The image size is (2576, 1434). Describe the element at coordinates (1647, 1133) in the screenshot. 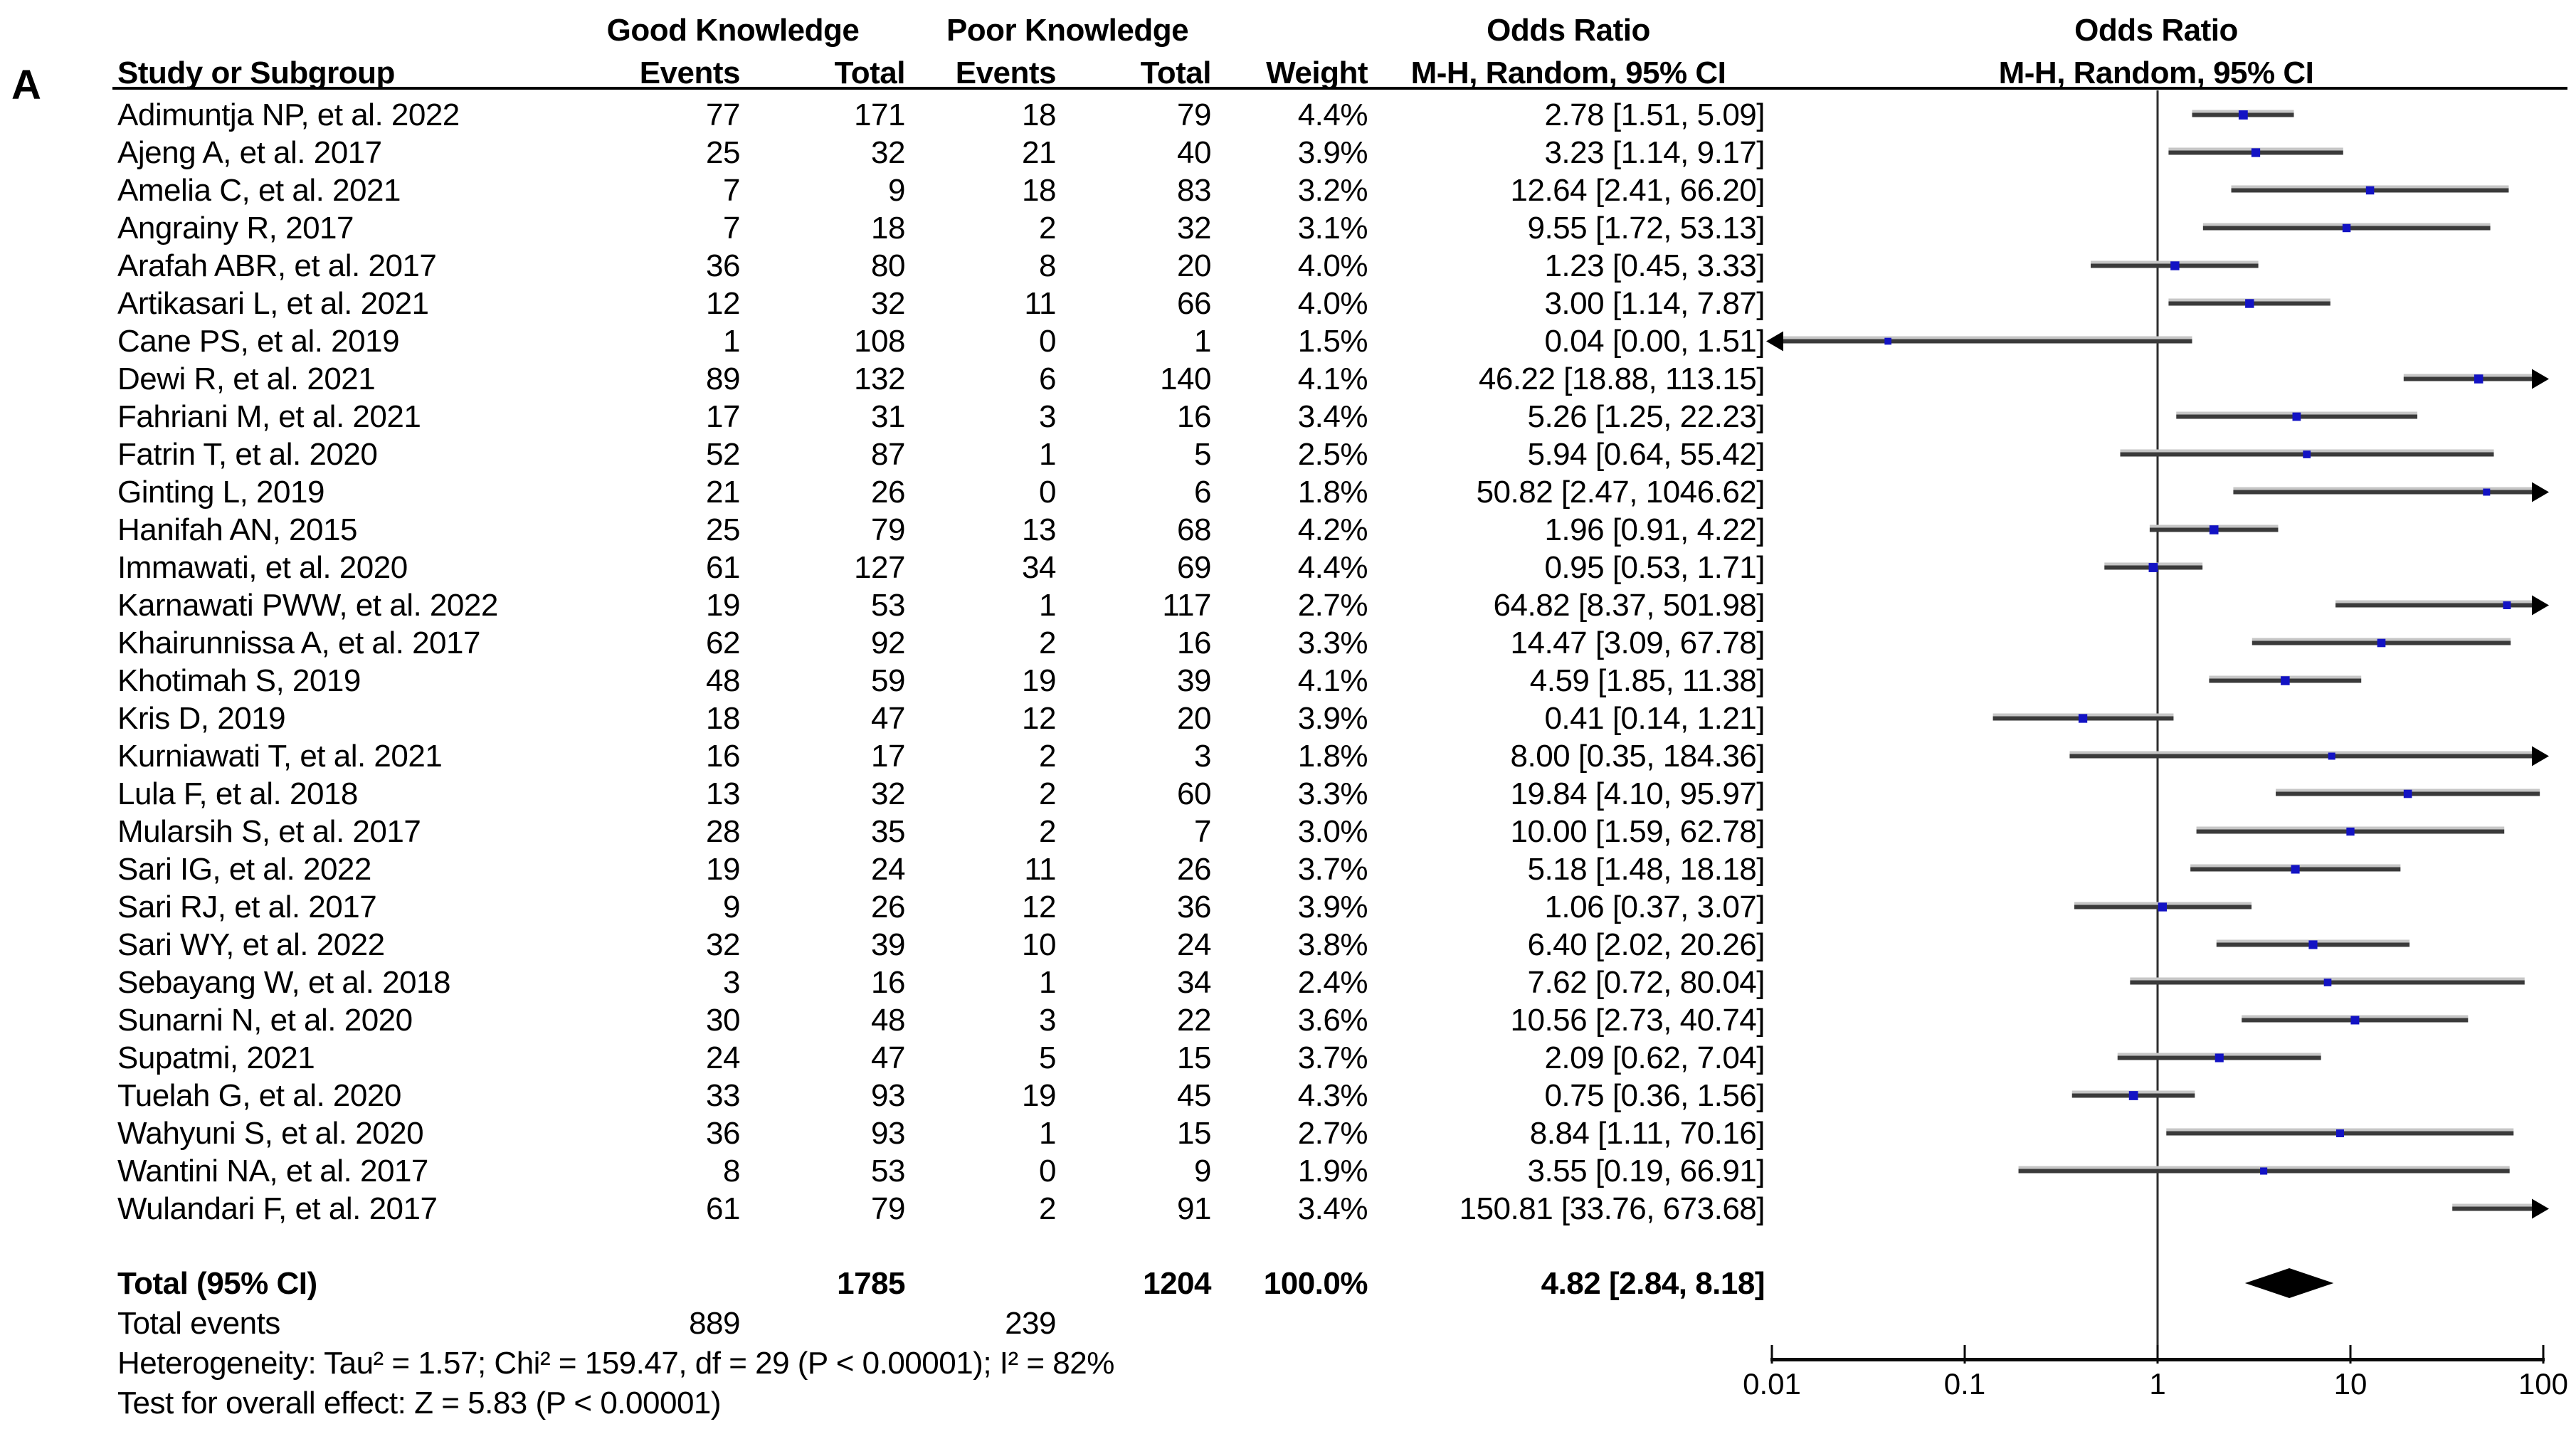

I see `or-ci: 8.84 [1.11, 70.16]` at that location.